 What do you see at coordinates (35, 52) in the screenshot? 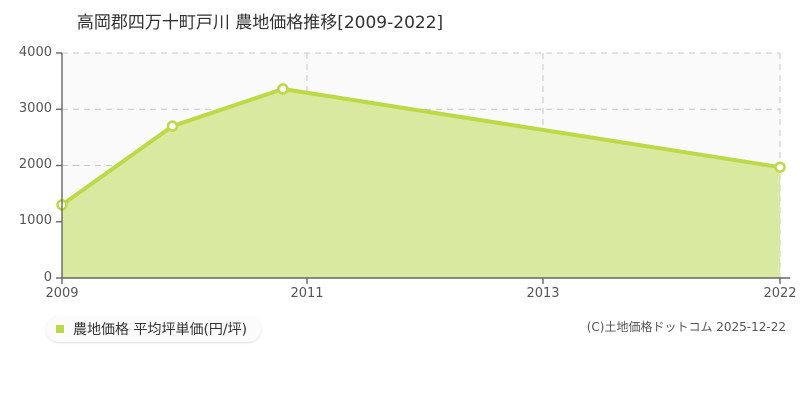
I see `y-tick-label-4000: 4000` at bounding box center [35, 52].